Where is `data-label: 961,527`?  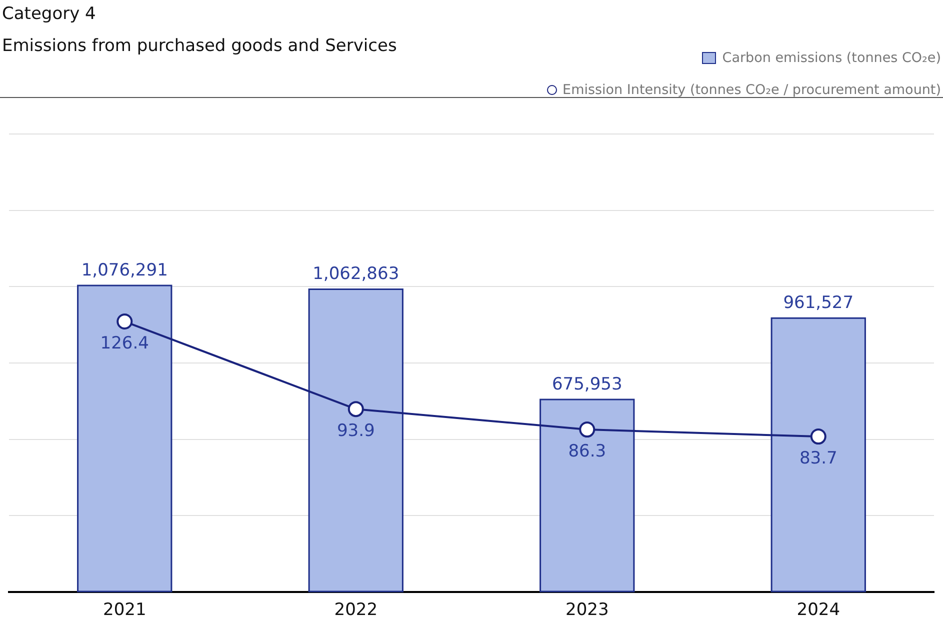 data-label: 961,527 is located at coordinates (818, 303).